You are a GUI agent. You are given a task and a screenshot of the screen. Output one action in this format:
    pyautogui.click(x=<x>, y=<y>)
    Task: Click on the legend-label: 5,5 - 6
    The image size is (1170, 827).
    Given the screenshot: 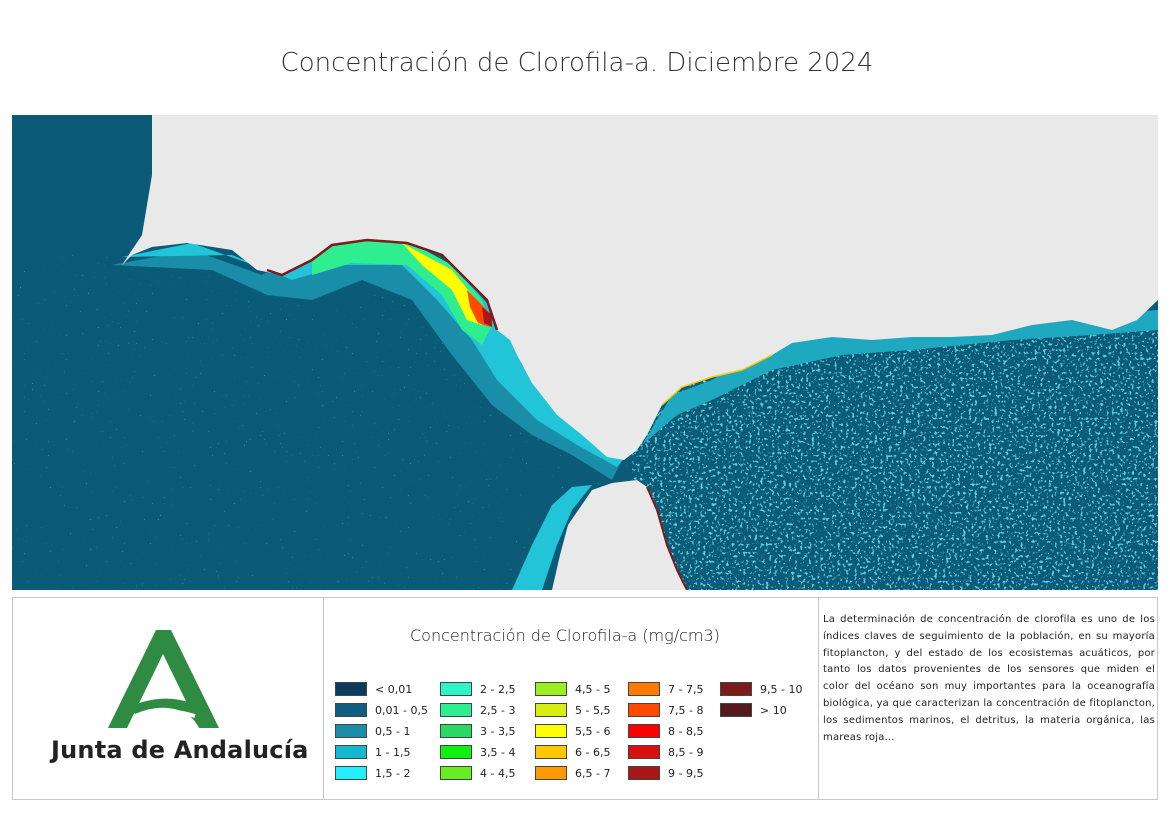 What is the action you would take?
    pyautogui.click(x=593, y=731)
    